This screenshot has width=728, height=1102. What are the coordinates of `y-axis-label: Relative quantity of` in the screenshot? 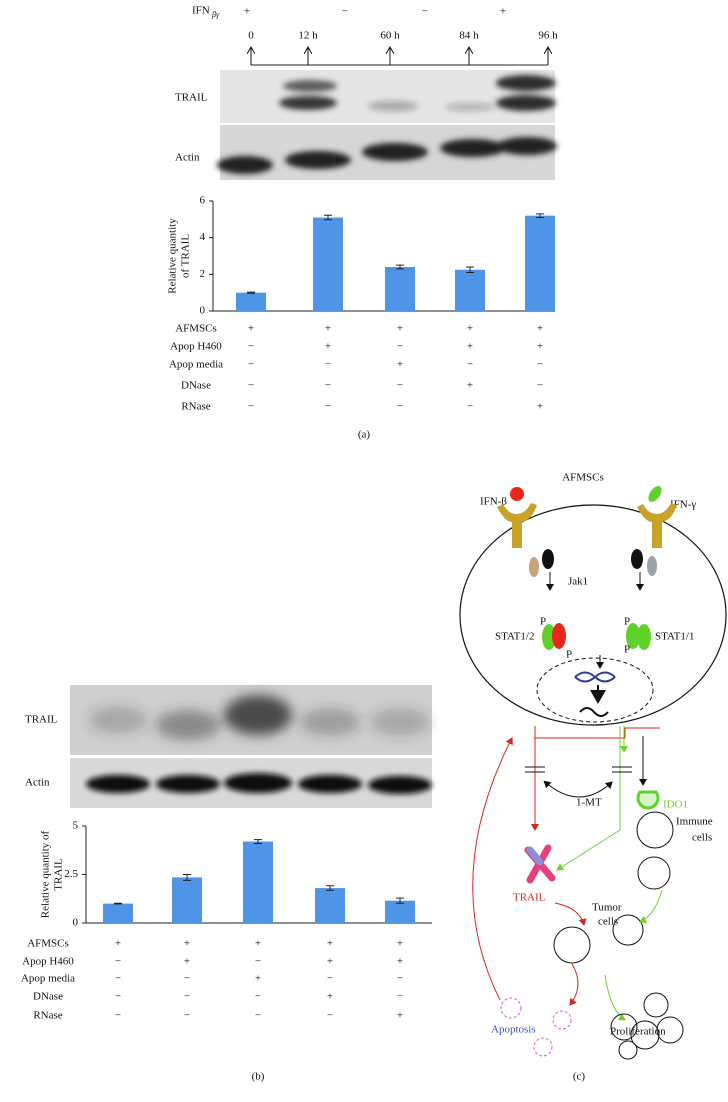 It's located at (46, 874).